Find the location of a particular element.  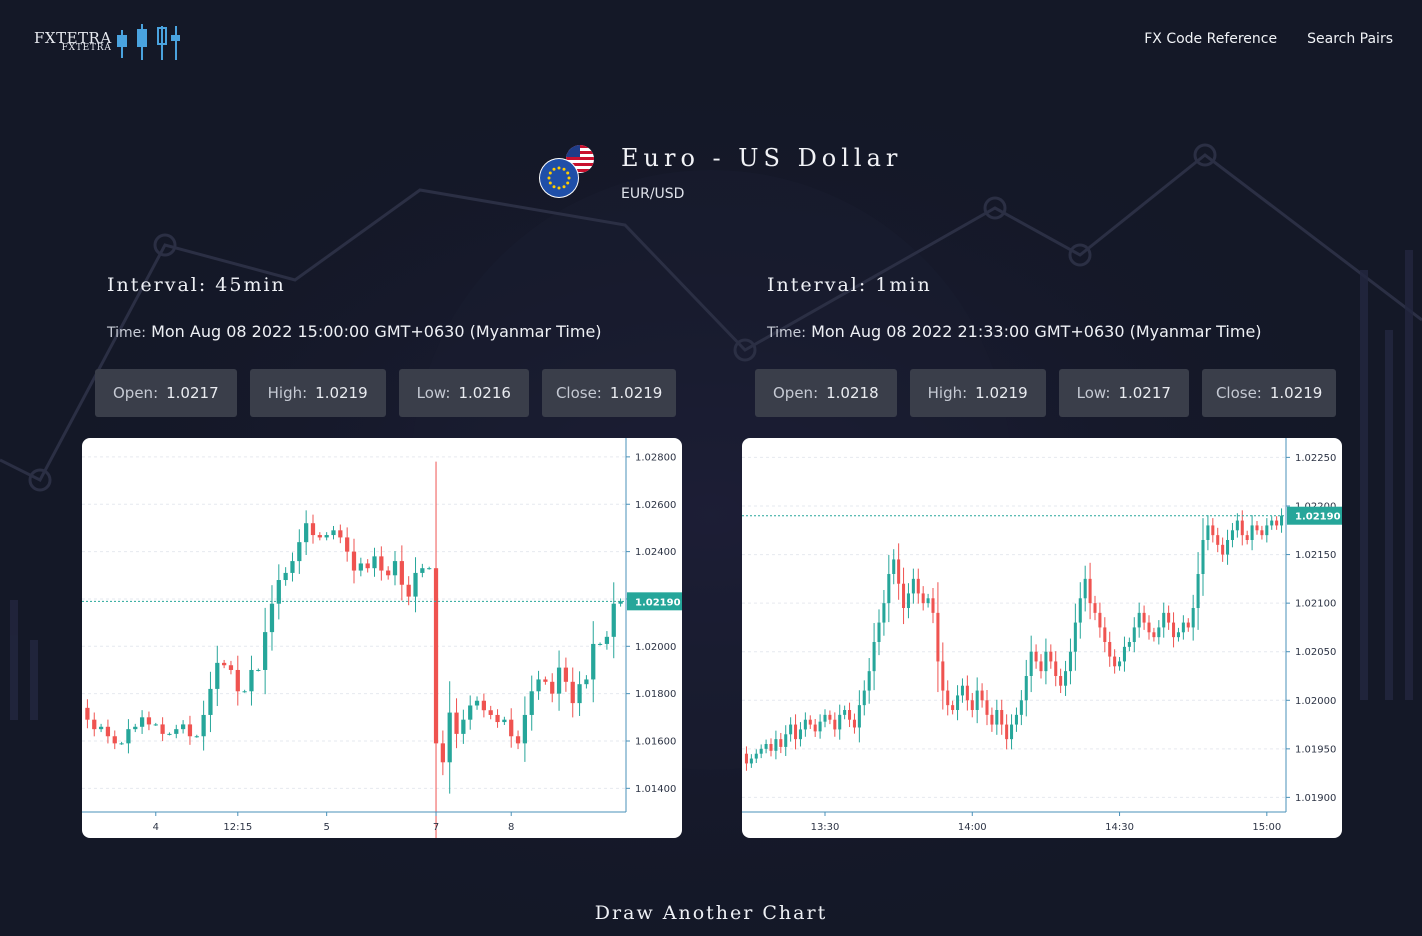

y-tick-label: 1.01600 is located at coordinates (655, 741).